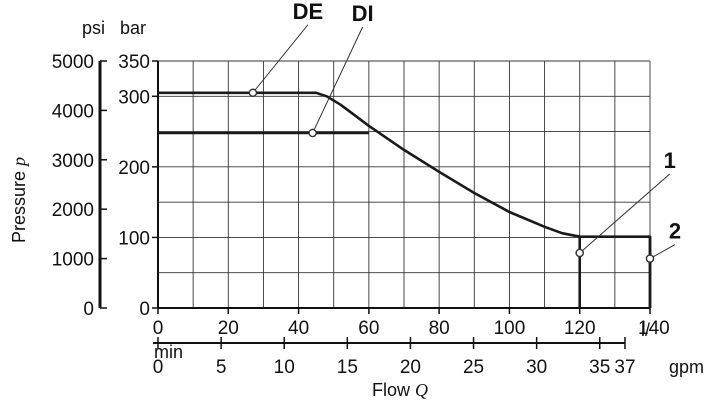  Describe the element at coordinates (134, 97) in the screenshot. I see `bar-tick-label: 300` at that location.